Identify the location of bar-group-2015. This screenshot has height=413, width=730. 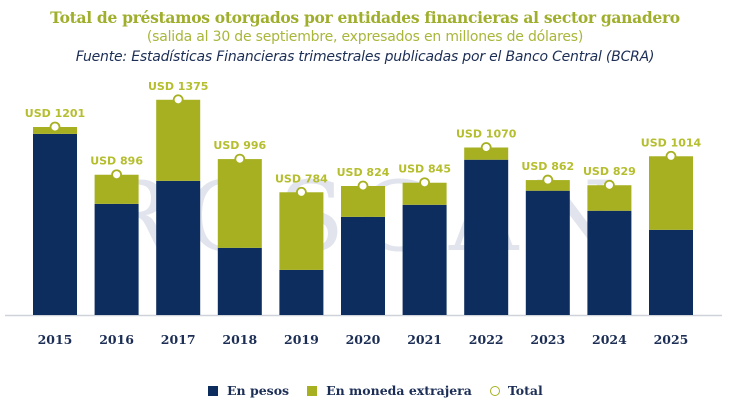
(55, 218).